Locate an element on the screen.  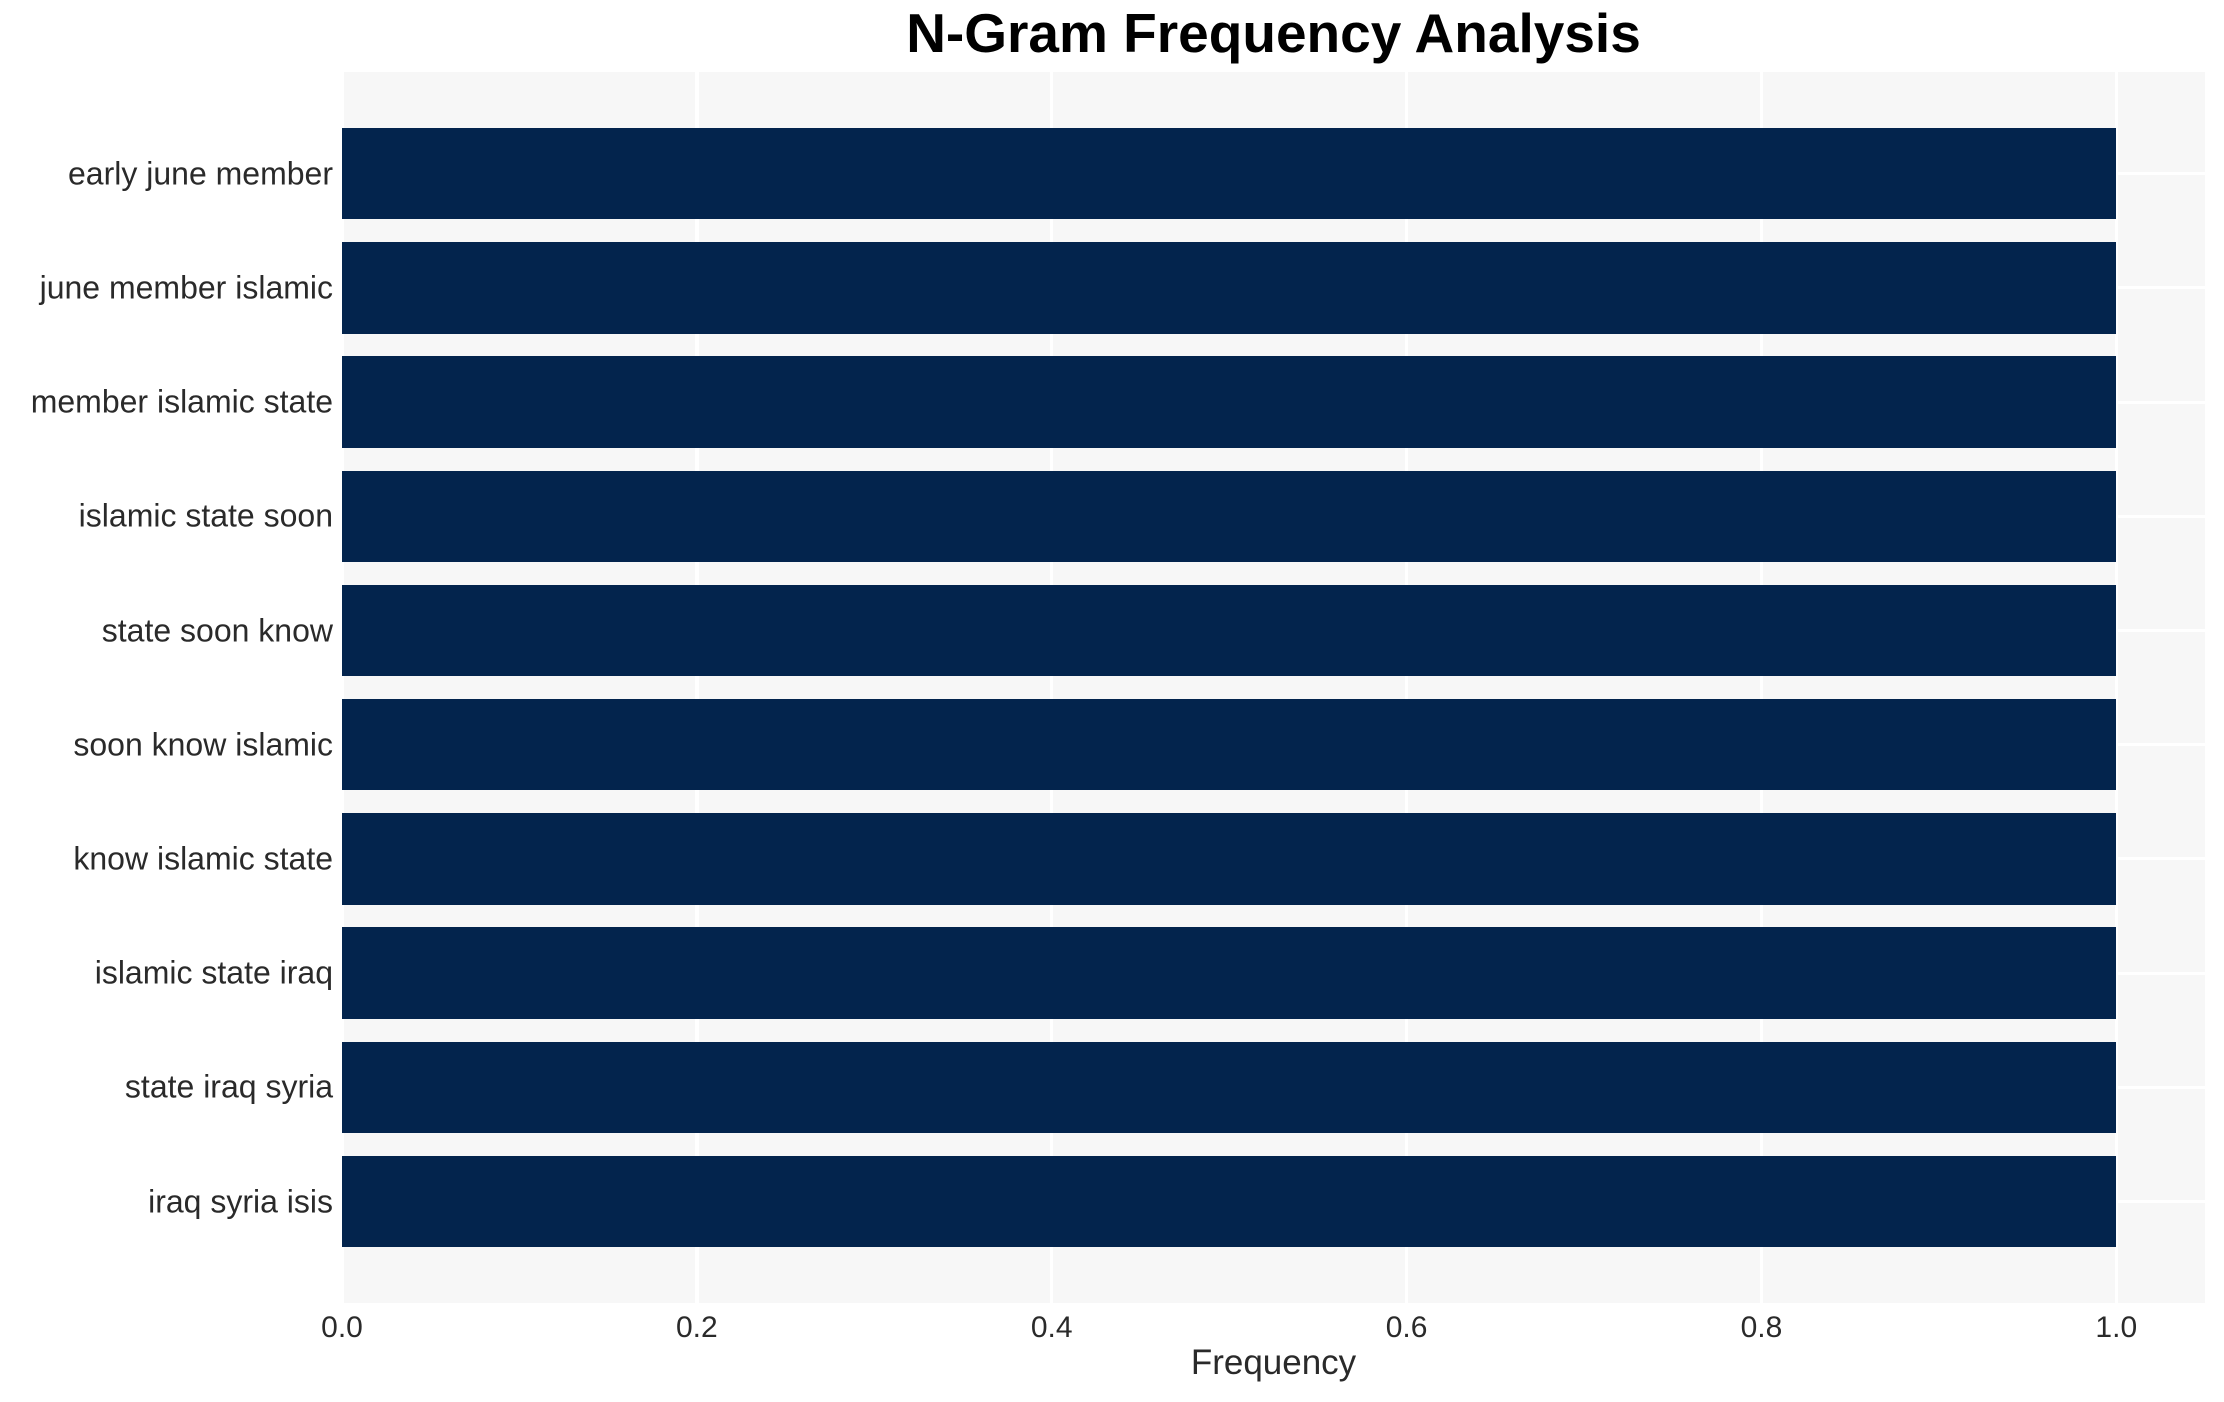
bar-june-member-islamic is located at coordinates (1229, 288).